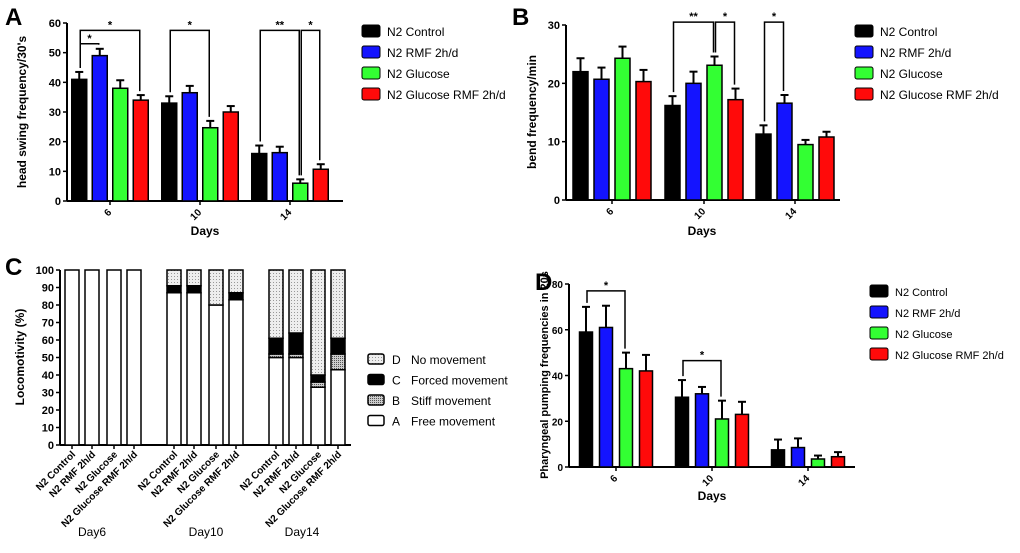 This screenshot has width=1020, height=553. What do you see at coordinates (448, 360) in the screenshot?
I see `legend-label: No movement` at bounding box center [448, 360].